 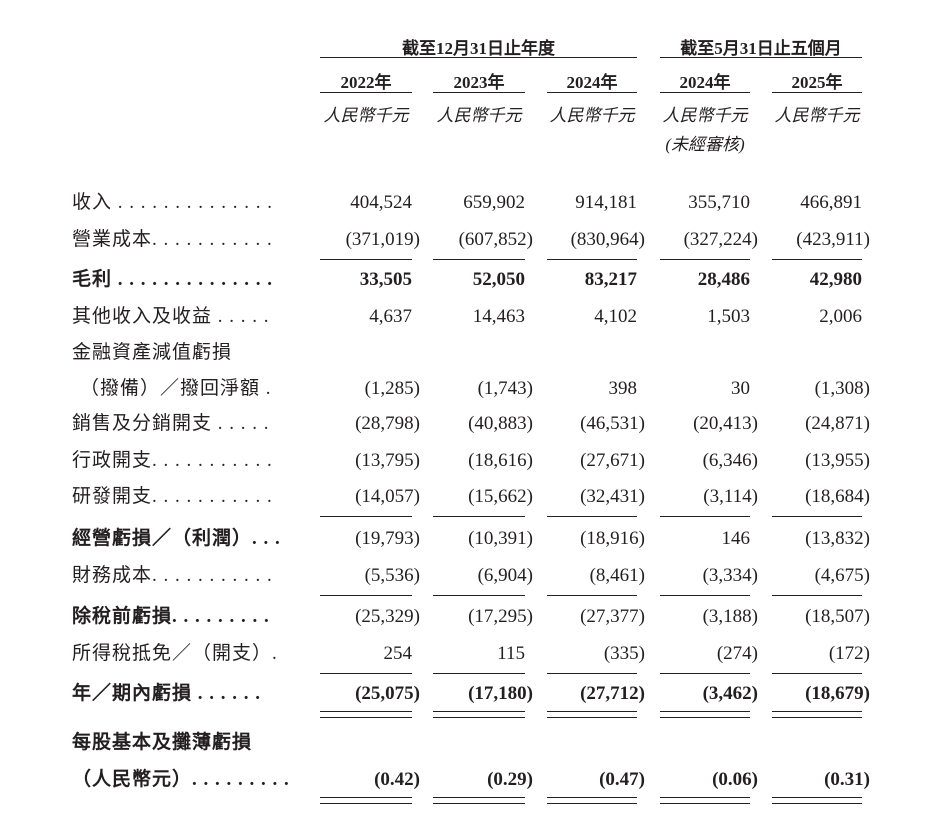 I want to click on table-cell: (13,795), so click(x=387, y=460).